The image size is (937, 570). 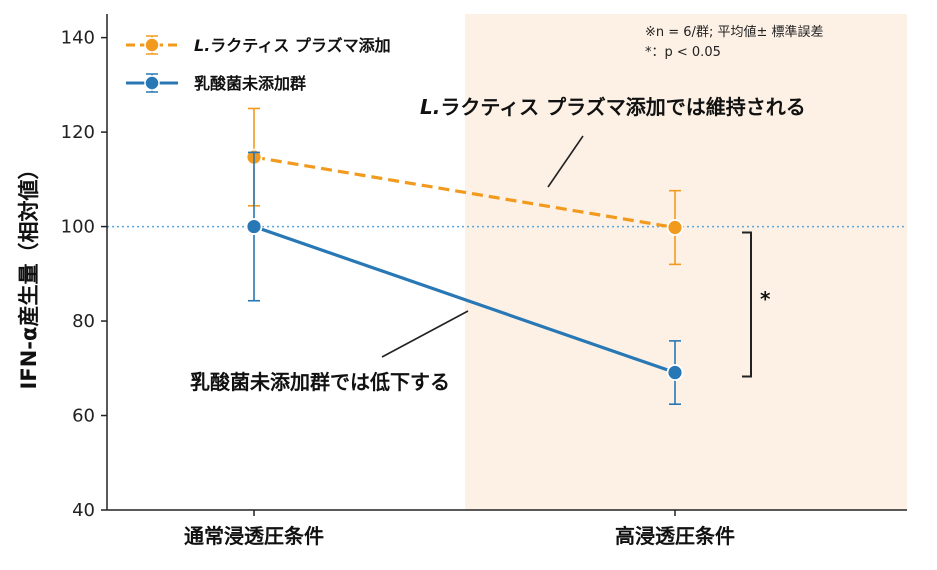 I want to click on y-tick-label: 120, so click(x=78, y=132).